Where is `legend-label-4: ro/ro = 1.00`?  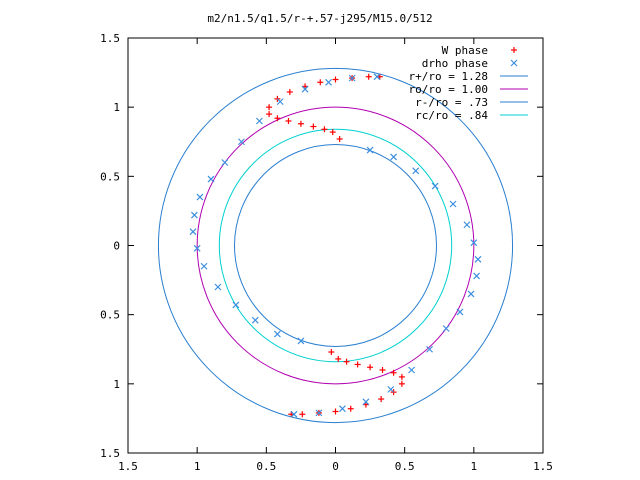 legend-label-4: ro/ro = 1.00 is located at coordinates (448, 89).